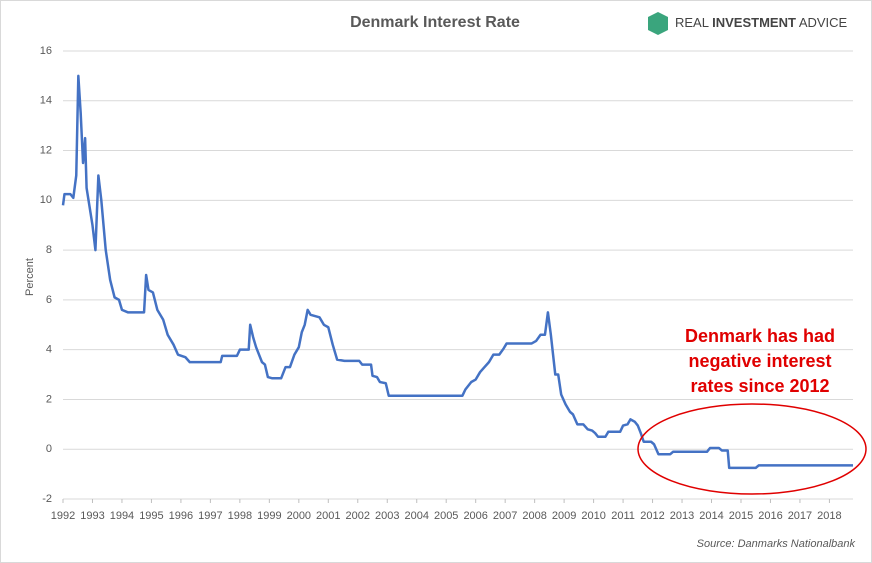 This screenshot has height=563, width=872. Describe the element at coordinates (505, 516) in the screenshot. I see `x-tick-label: 2007` at that location.